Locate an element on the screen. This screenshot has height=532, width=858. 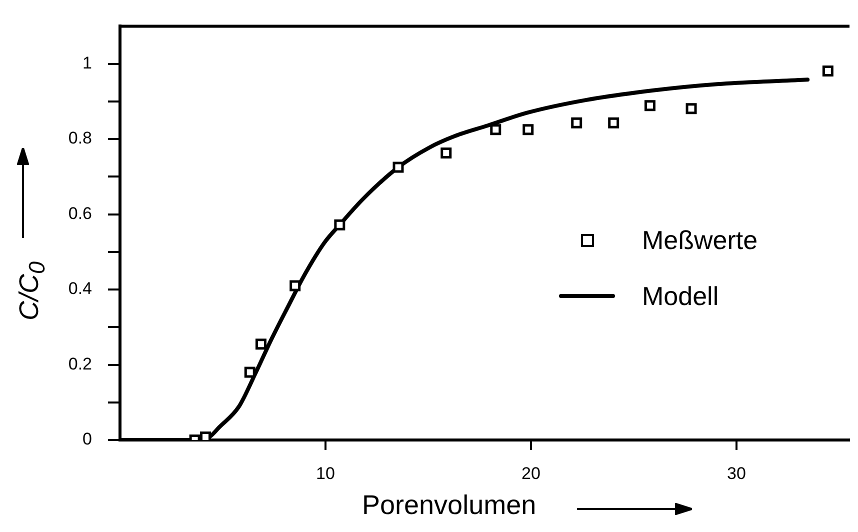
legend-label: Meßwerte is located at coordinates (700, 240).